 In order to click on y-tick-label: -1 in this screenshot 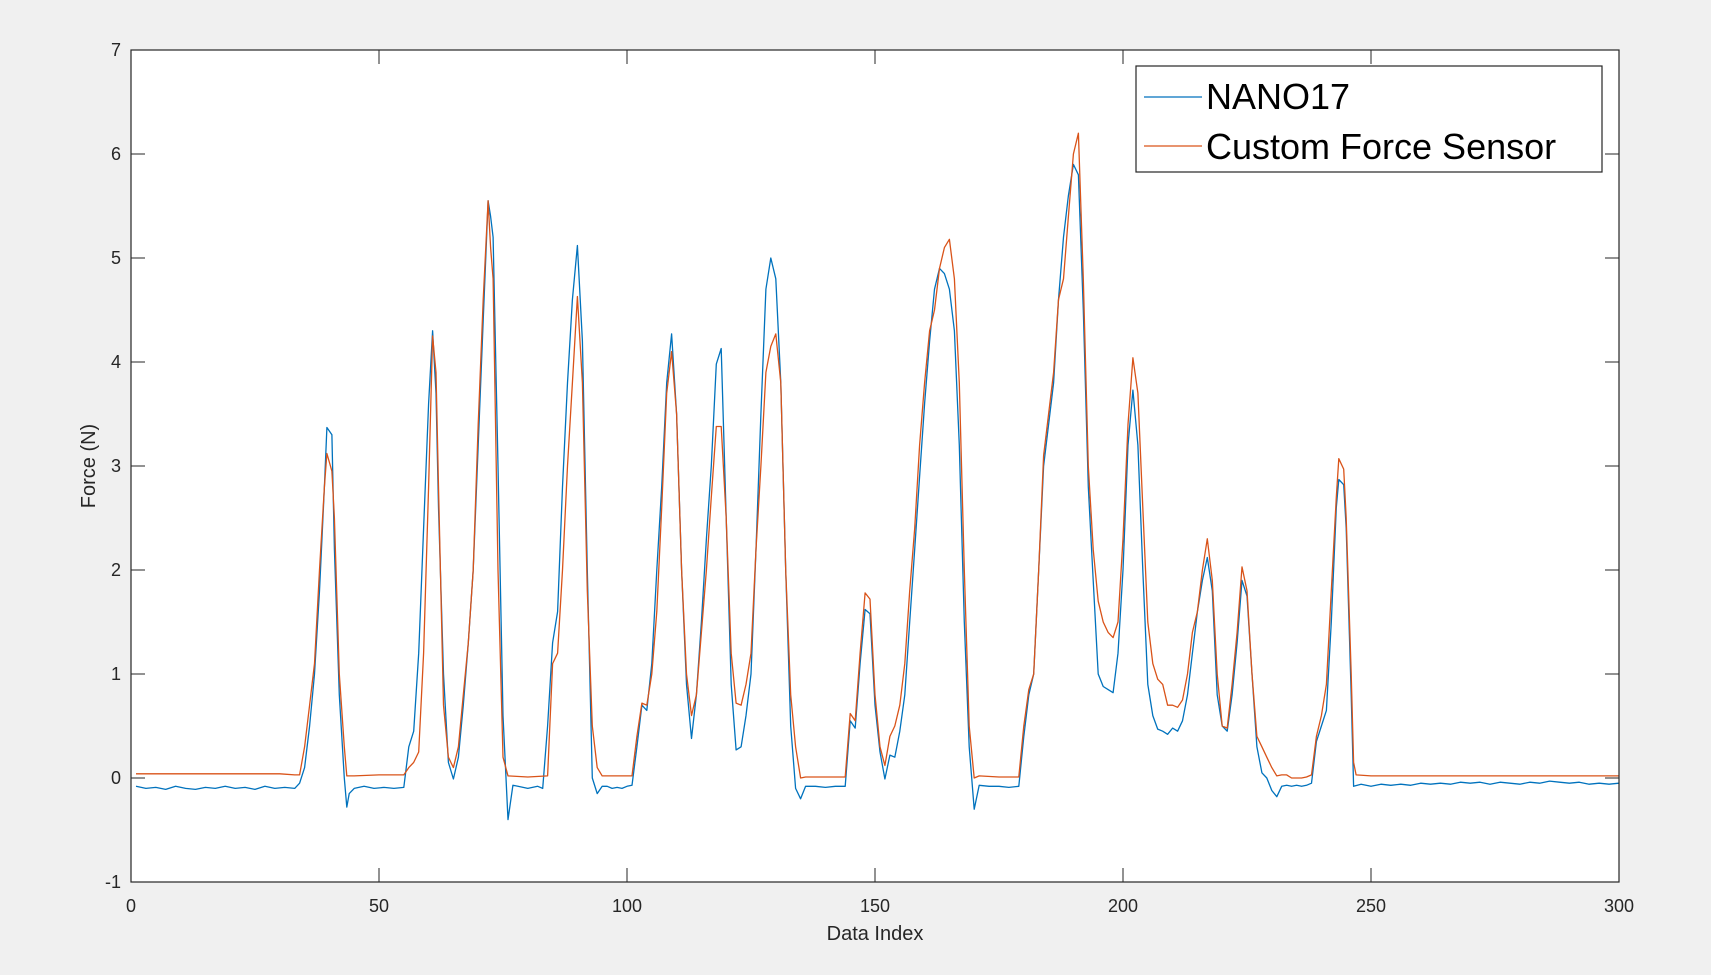, I will do `click(113, 882)`.